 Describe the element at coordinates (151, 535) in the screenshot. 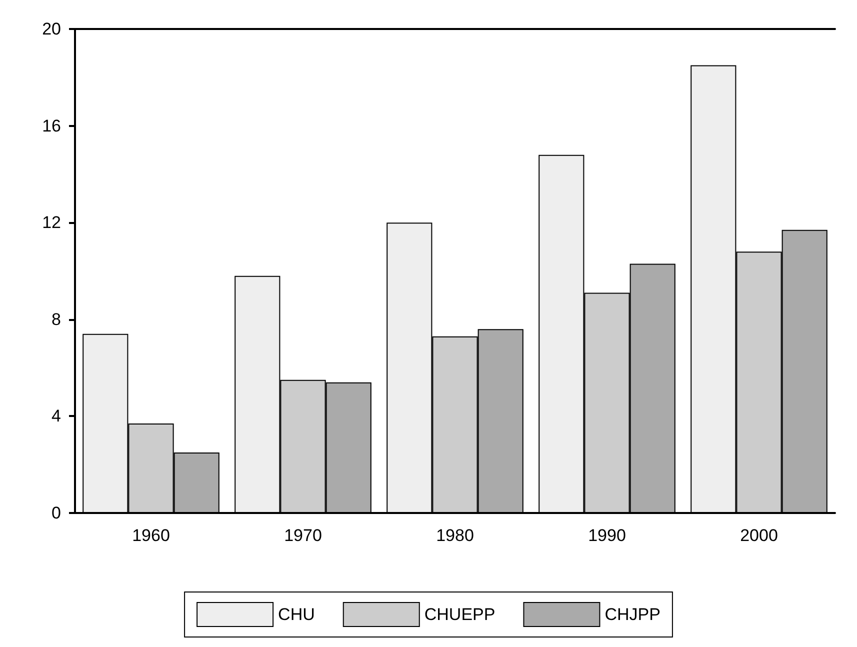

I see `x-tick-label: 1960` at that location.